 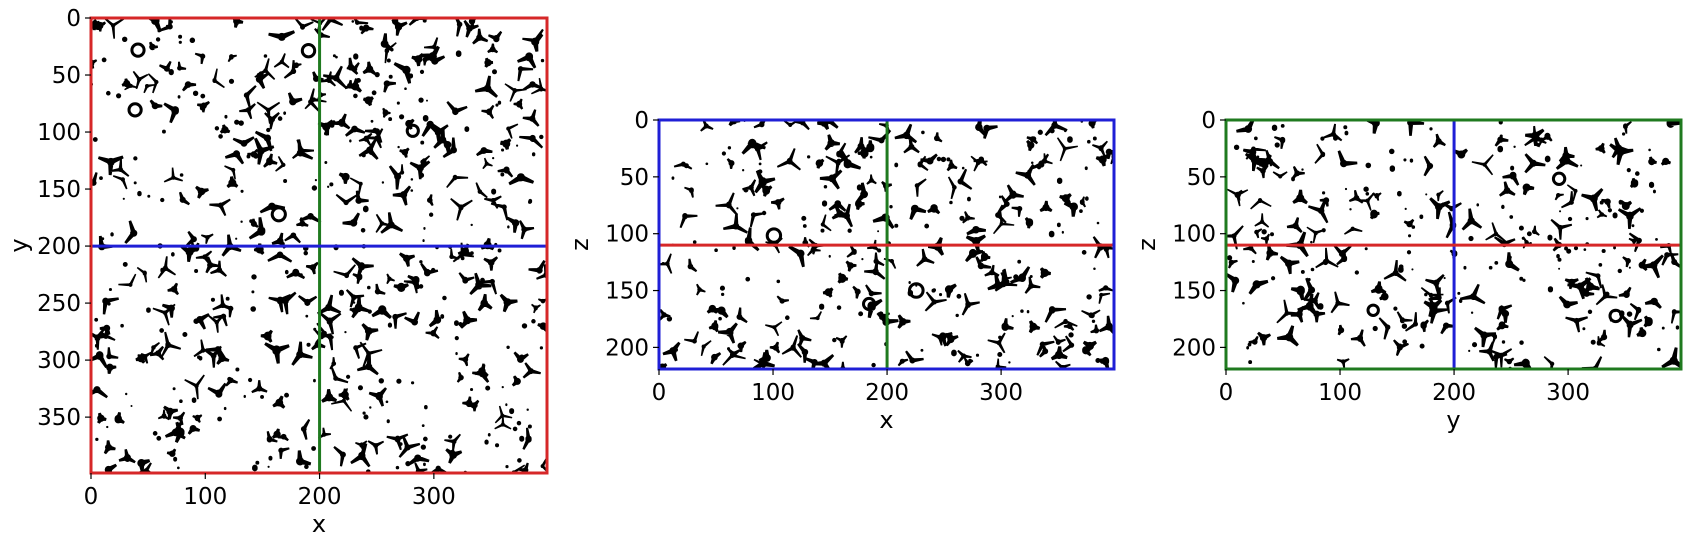 I want to click on y-axis-label: y, so click(x=19, y=245).